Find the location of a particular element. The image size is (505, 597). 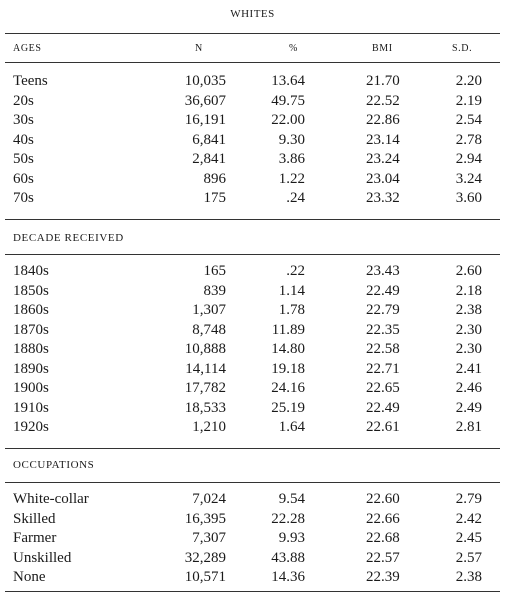

cell-sd: 2.81 is located at coordinates (468, 427).